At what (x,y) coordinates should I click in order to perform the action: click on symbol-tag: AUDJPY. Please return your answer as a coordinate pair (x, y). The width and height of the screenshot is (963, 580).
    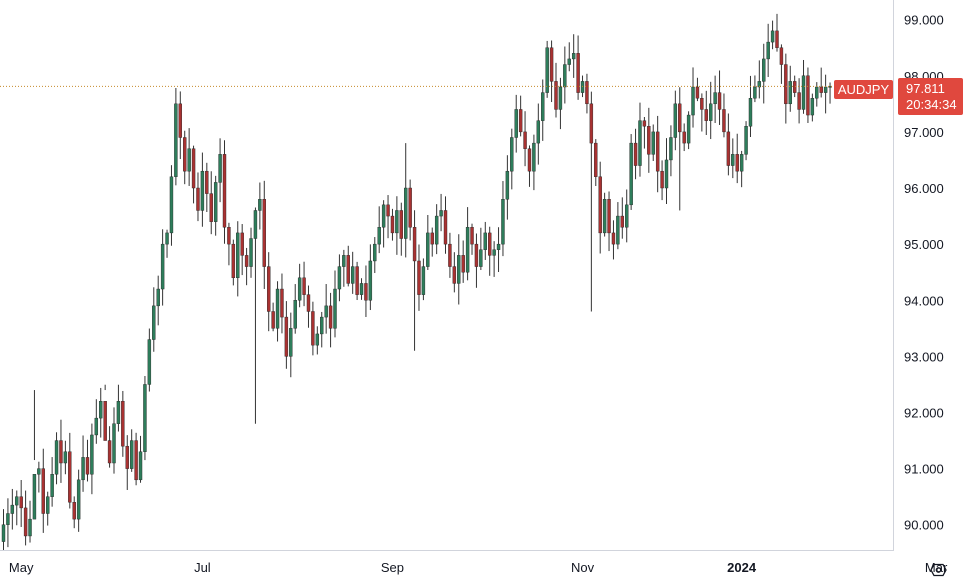
    Looking at the image, I should click on (863, 89).